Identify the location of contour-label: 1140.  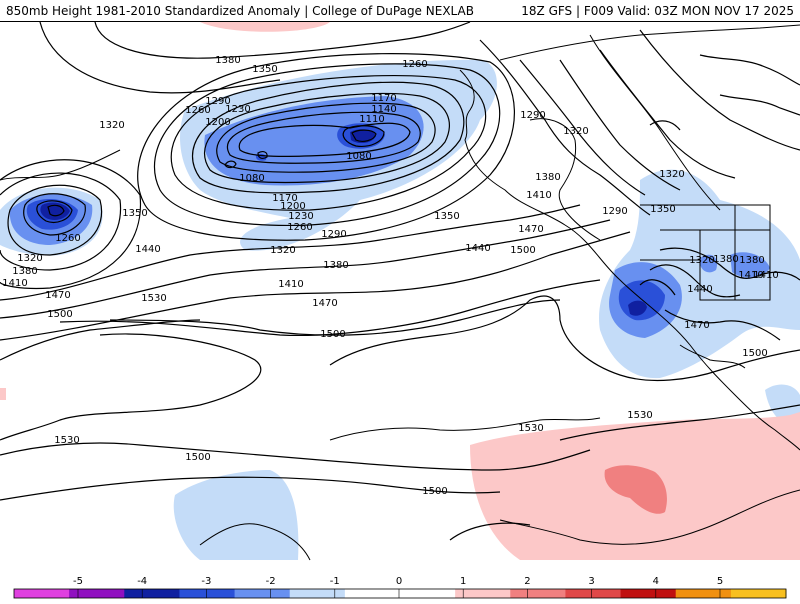
(383, 109).